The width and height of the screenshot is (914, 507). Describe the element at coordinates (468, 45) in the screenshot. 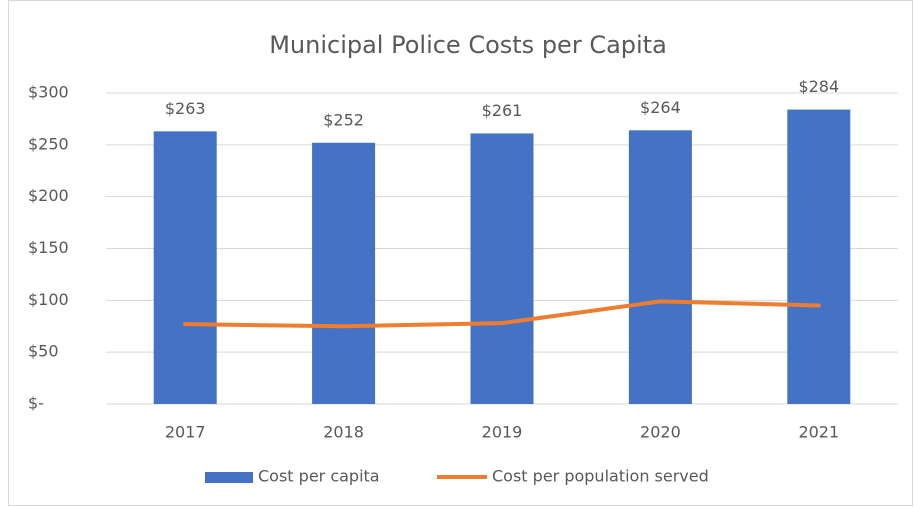

I see `chart-title: Municipal Police Costs per Capita` at that location.